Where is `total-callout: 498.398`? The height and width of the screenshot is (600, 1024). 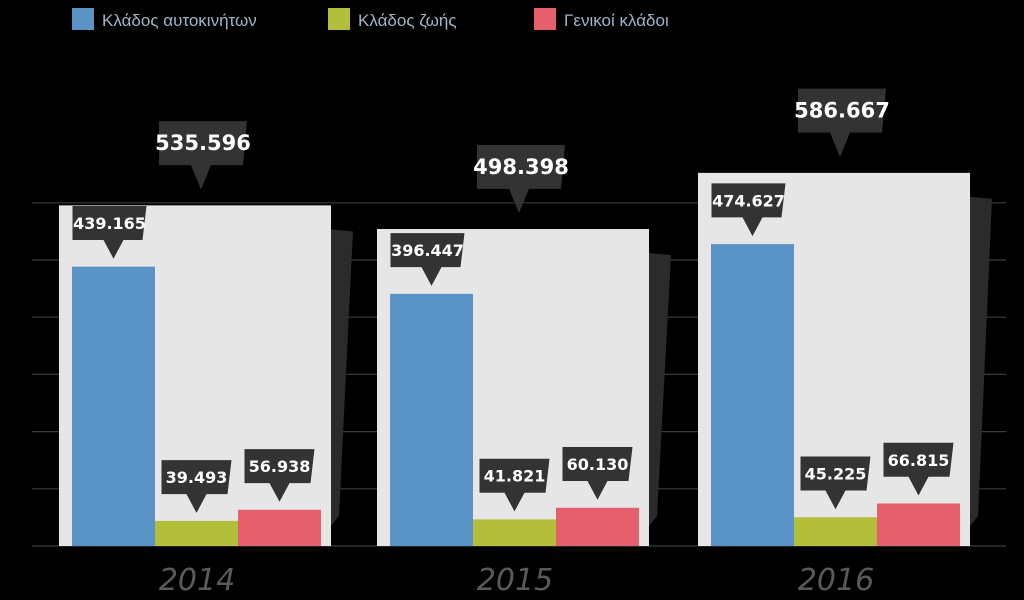
total-callout: 498.398 is located at coordinates (521, 179).